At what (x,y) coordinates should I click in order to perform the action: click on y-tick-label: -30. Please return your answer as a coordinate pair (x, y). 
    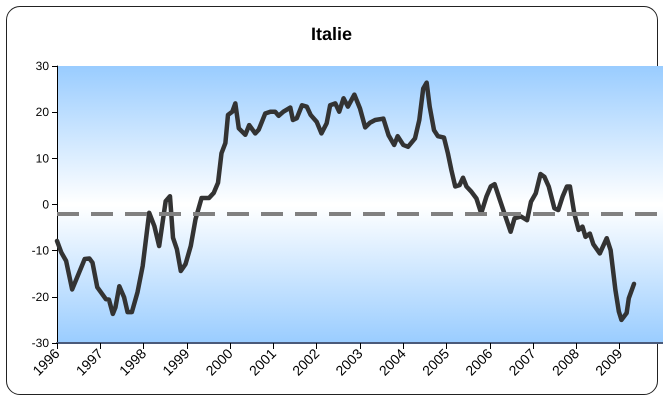
    Looking at the image, I should click on (41, 343).